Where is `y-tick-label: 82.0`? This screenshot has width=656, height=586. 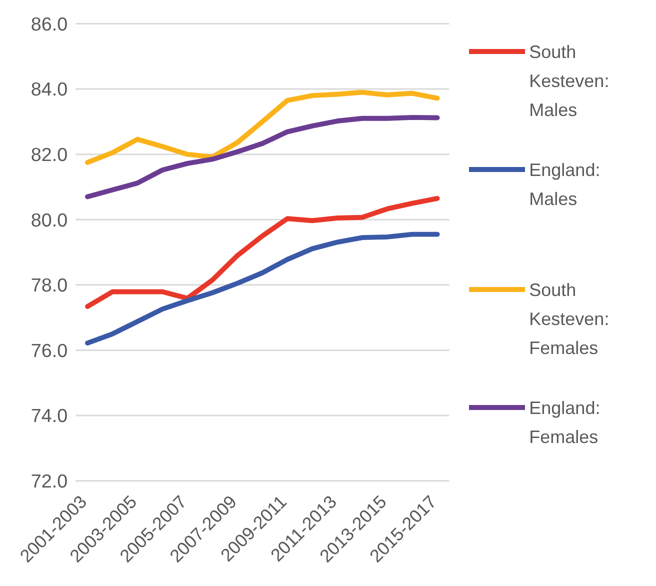 y-tick-label: 82.0 is located at coordinates (49, 155).